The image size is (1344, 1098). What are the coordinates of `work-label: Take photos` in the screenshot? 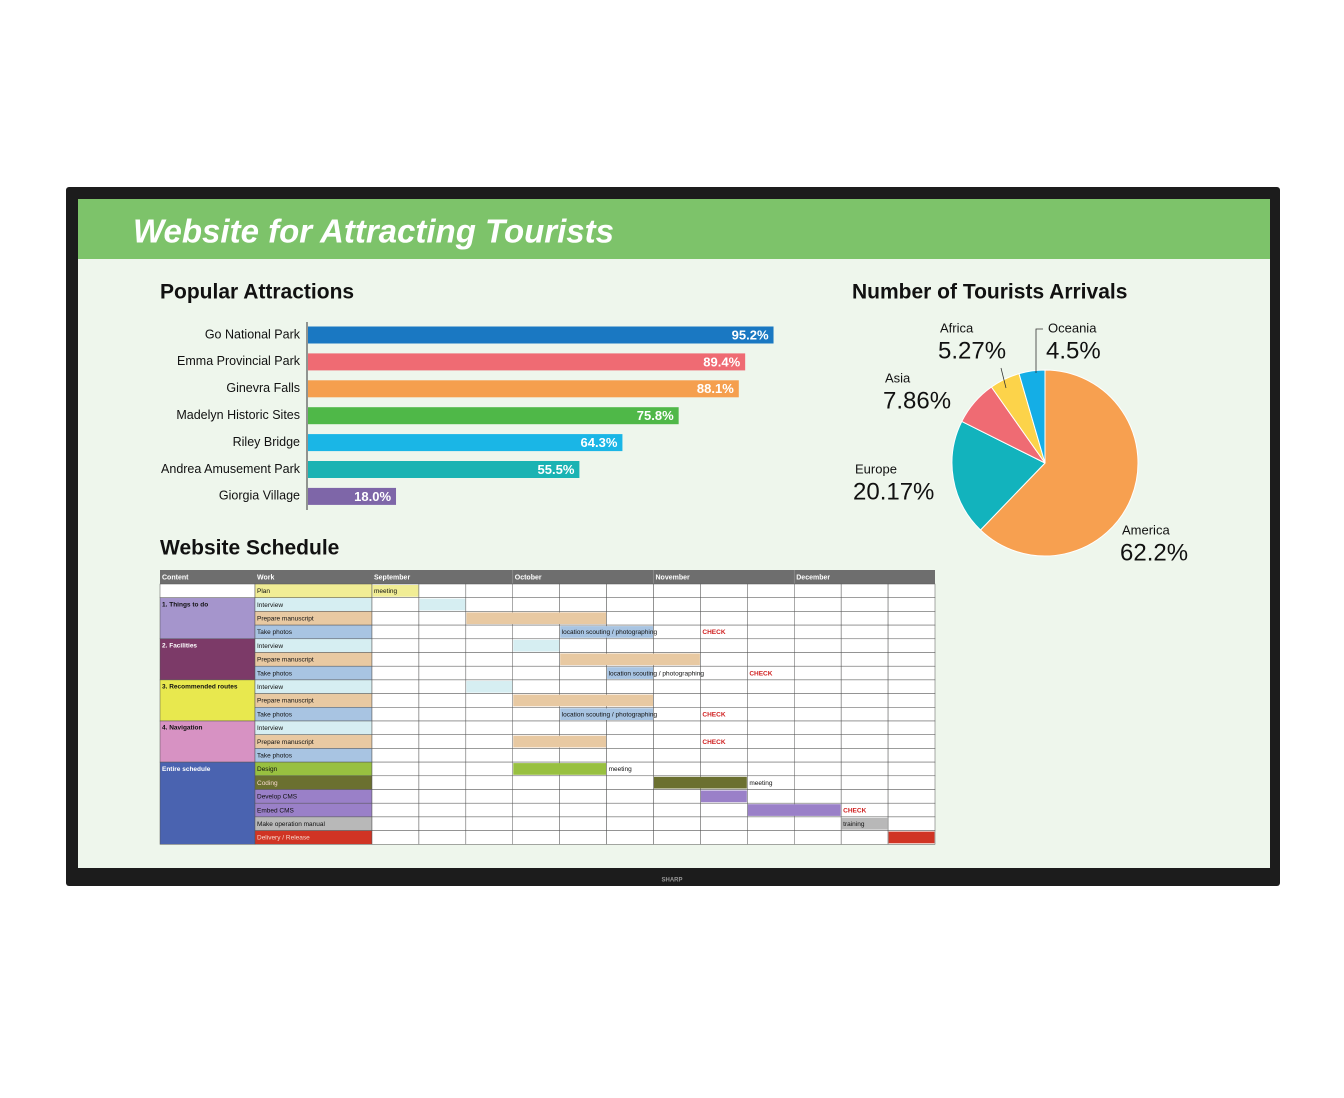 It's located at (275, 755).